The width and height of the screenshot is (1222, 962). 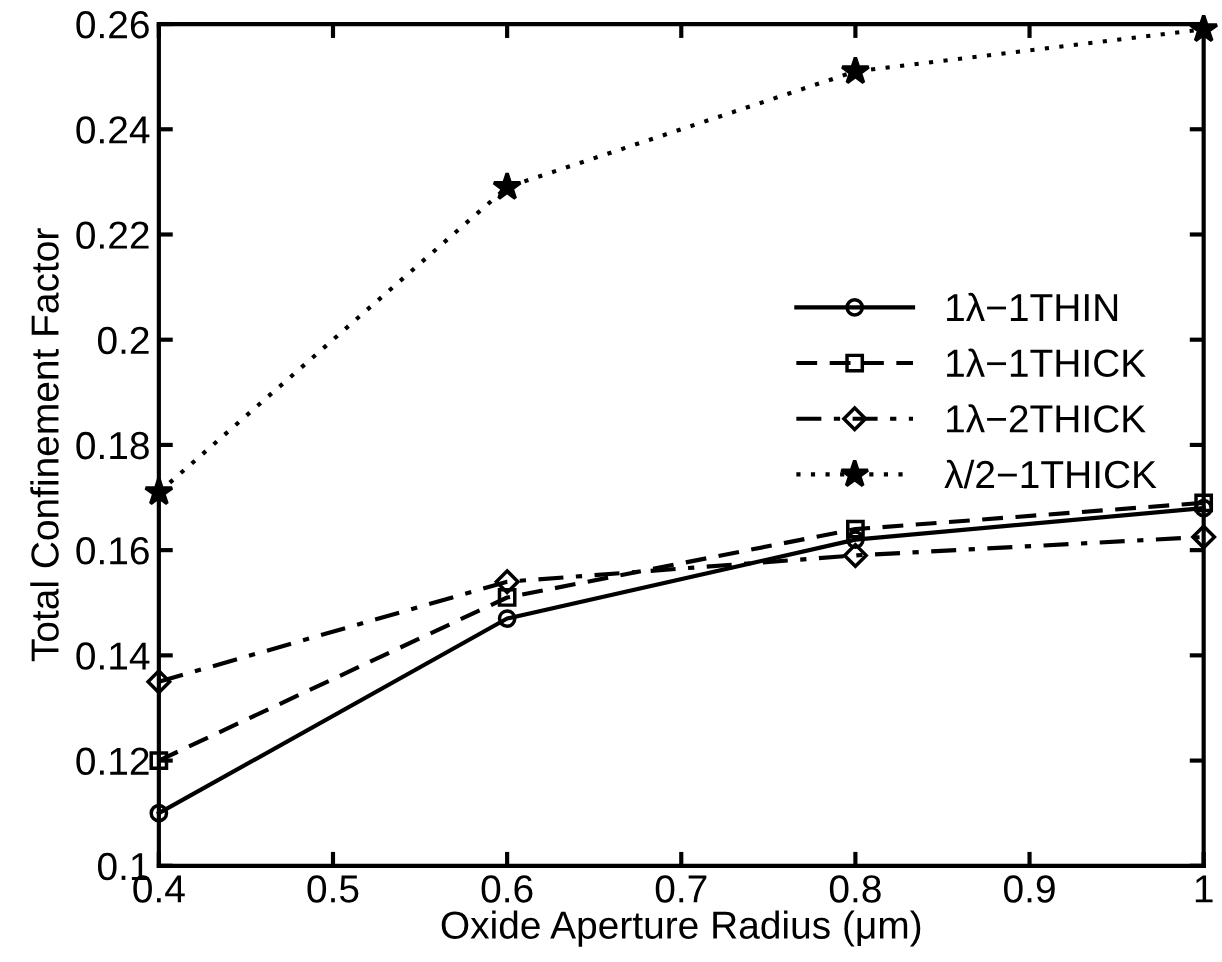 What do you see at coordinates (681, 889) in the screenshot?
I see `x-tick-label: 0.7` at bounding box center [681, 889].